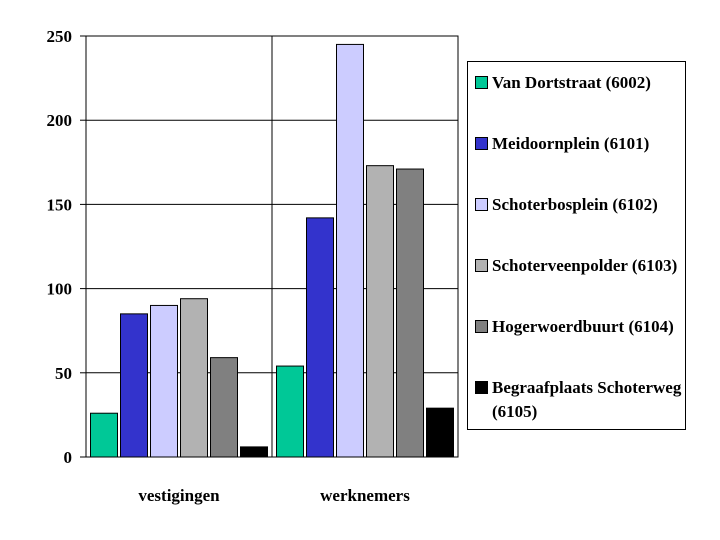 This screenshot has width=720, height=540. I want to click on legend-label: Van Dortstraat (6002), so click(571, 82).